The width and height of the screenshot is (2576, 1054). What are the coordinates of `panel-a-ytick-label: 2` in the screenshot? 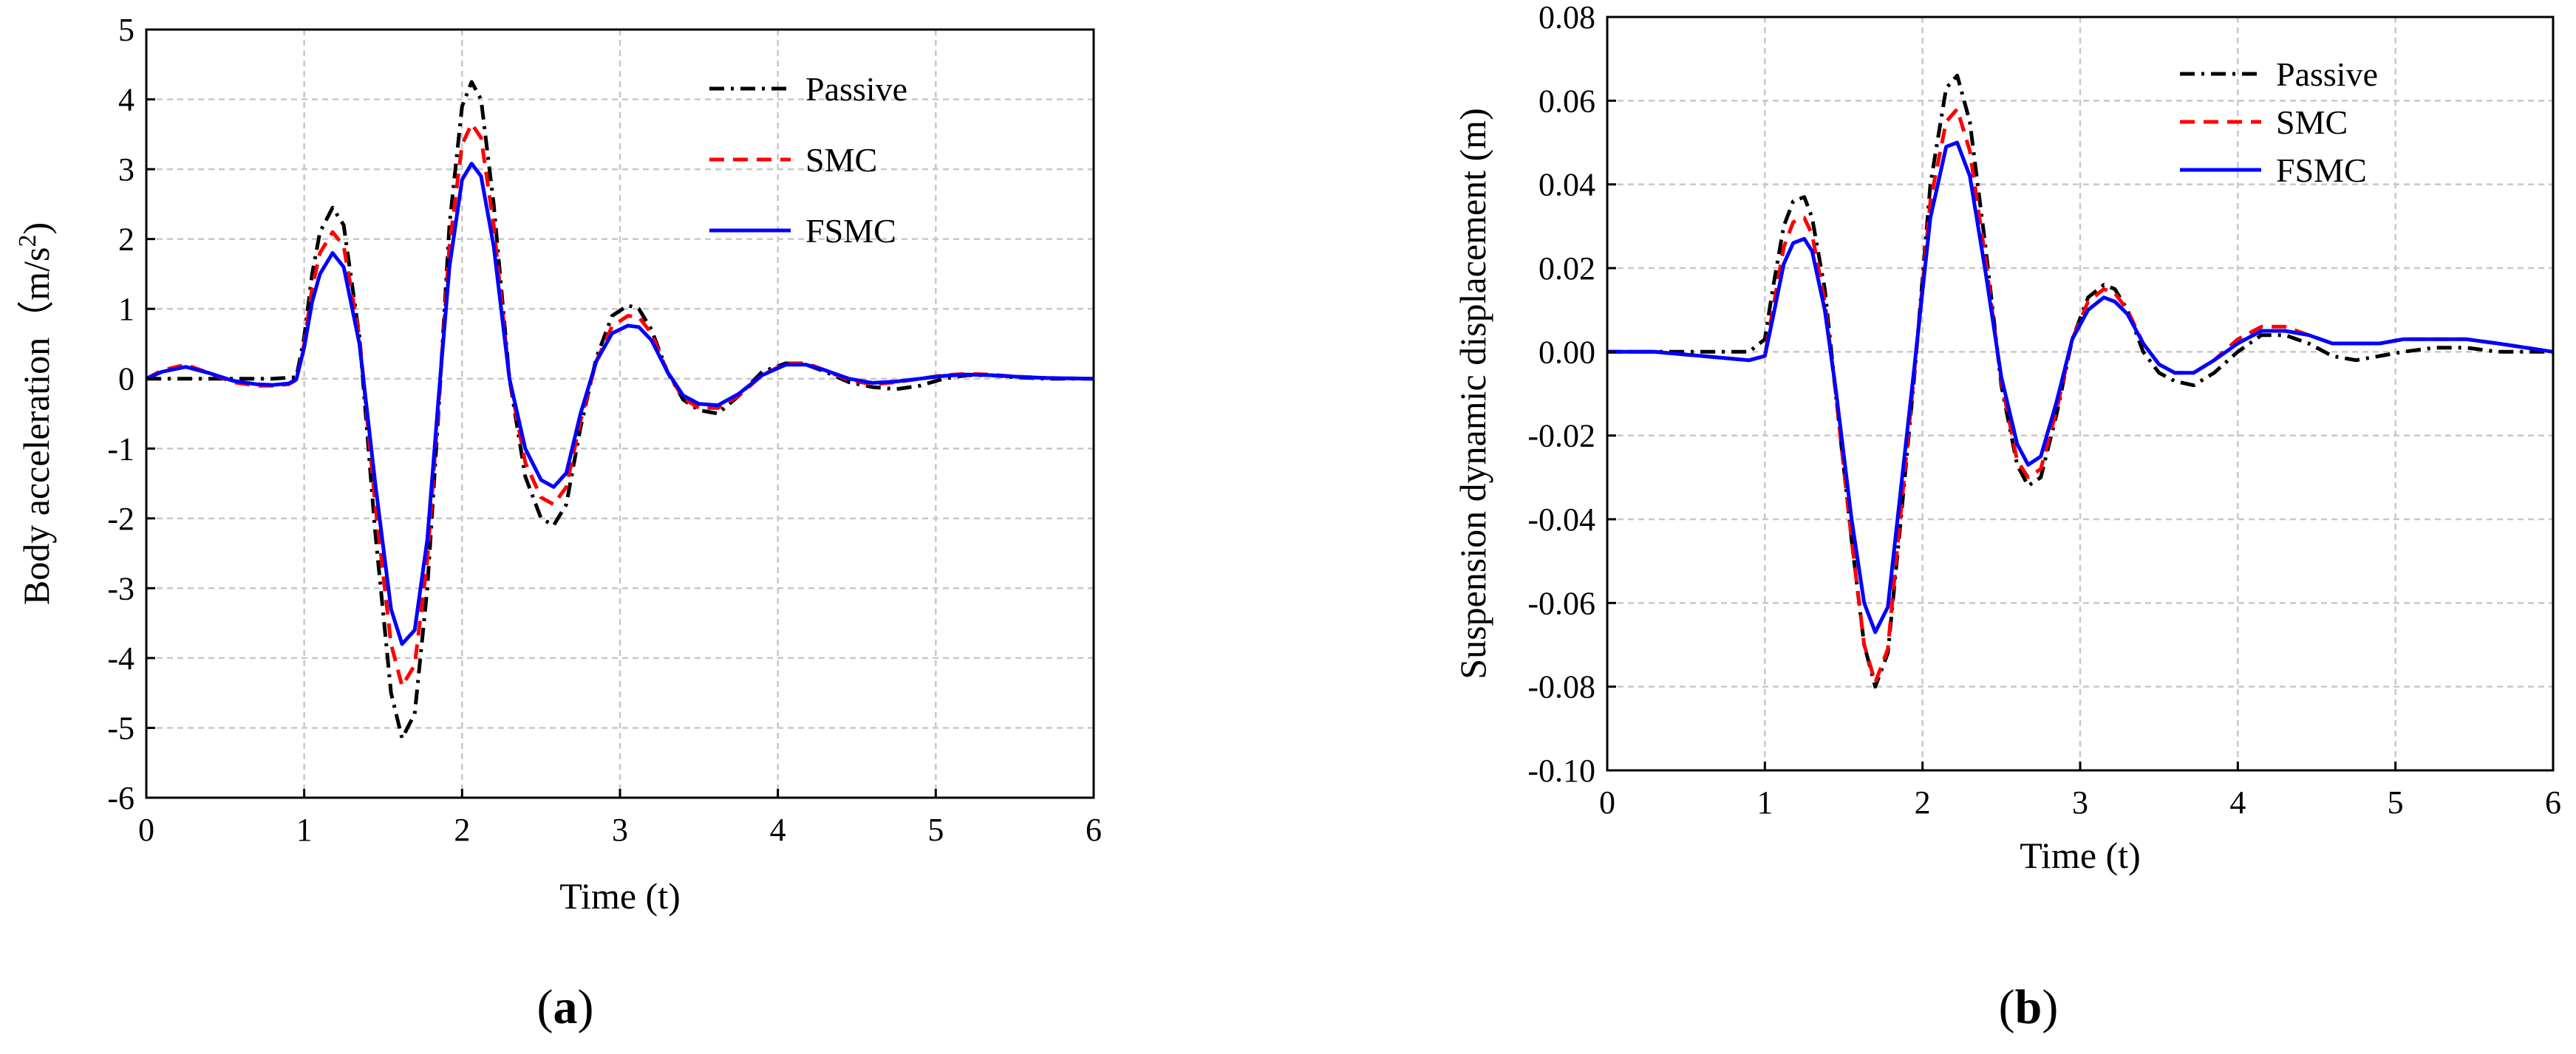 It's located at (126, 240).